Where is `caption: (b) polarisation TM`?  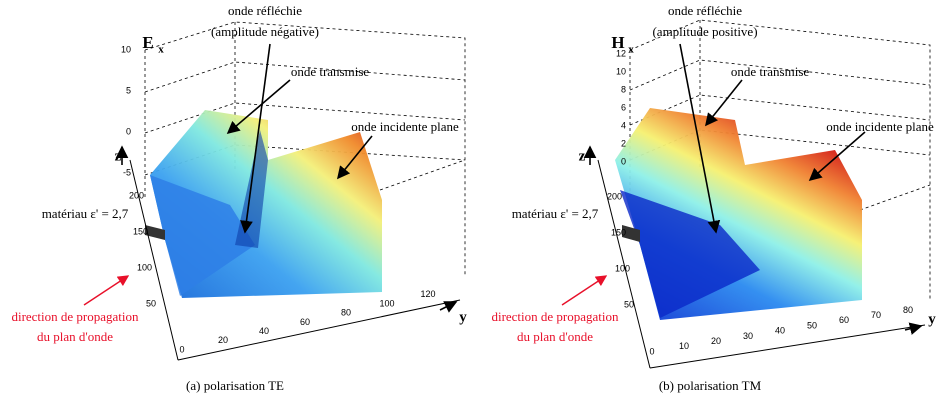
caption: (b) polarisation TM is located at coordinates (710, 385).